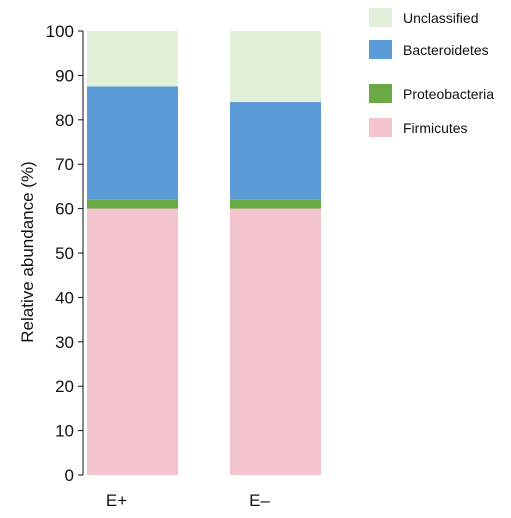  I want to click on y-tick-label: 80, so click(64, 120).